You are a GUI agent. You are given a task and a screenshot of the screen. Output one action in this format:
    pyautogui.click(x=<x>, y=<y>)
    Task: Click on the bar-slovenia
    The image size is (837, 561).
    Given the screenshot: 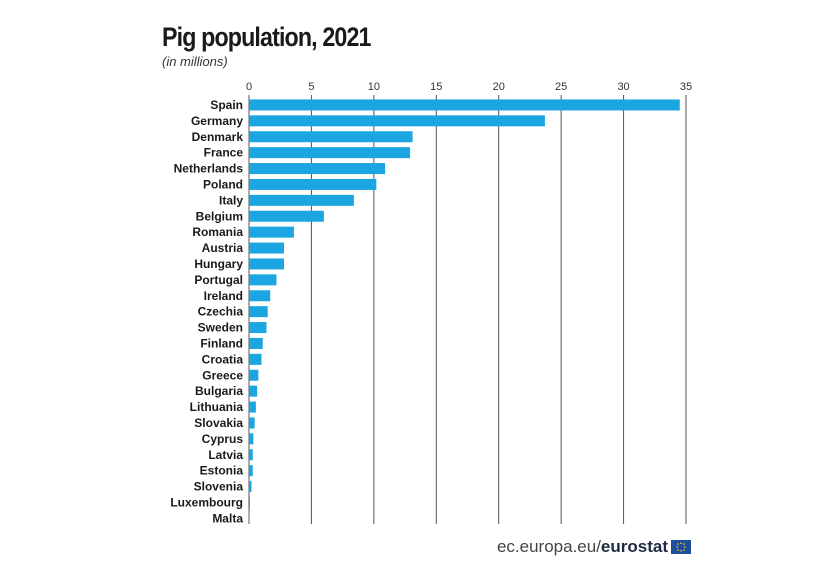 What is the action you would take?
    pyautogui.click(x=250, y=487)
    